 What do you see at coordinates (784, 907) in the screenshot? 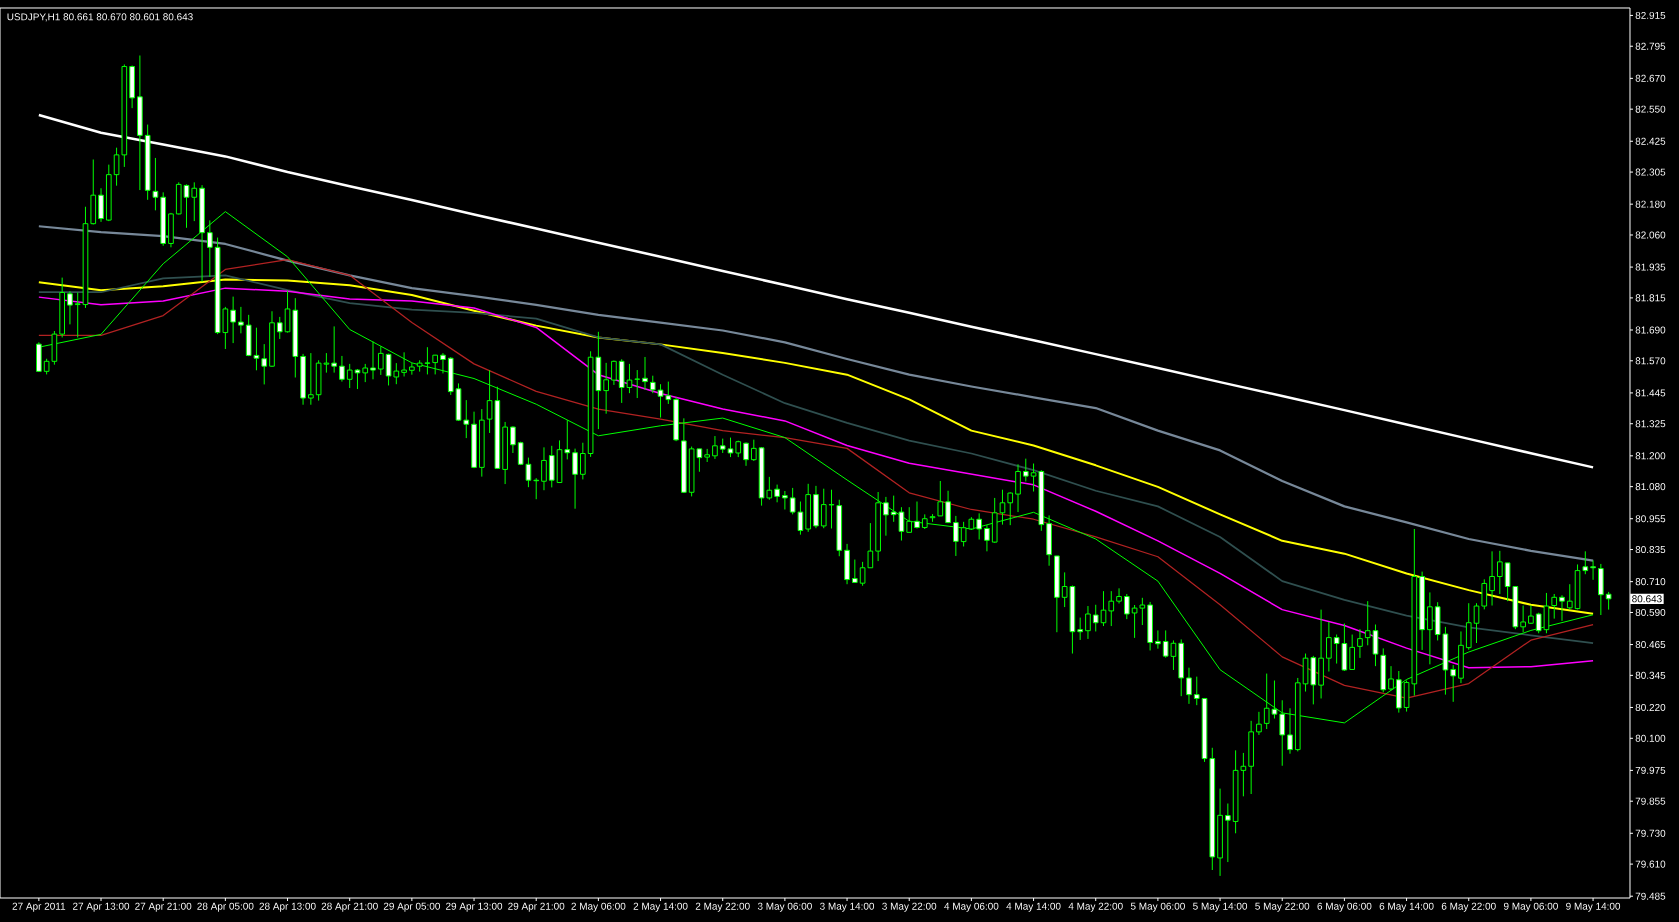
I see `x-tick-label: 3 May 06:00` at bounding box center [784, 907].